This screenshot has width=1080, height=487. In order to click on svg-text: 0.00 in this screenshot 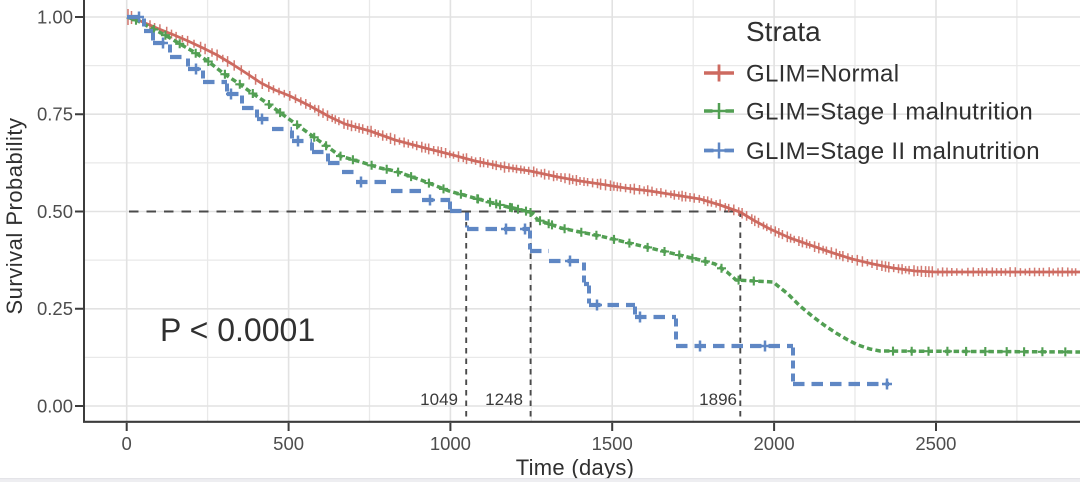, I will do `click(55, 406)`.